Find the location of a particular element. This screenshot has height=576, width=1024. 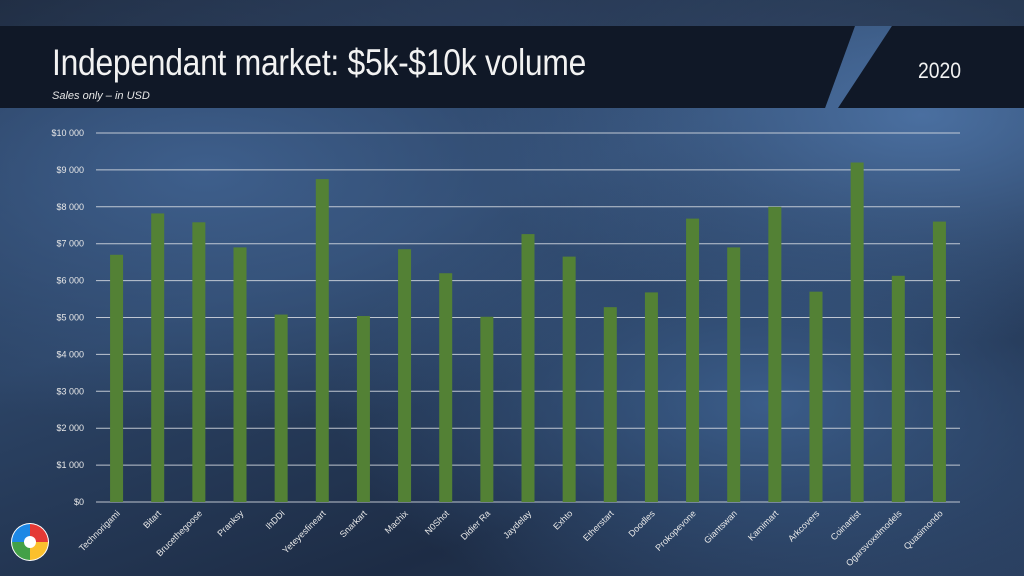

bar-machix is located at coordinates (405, 375).